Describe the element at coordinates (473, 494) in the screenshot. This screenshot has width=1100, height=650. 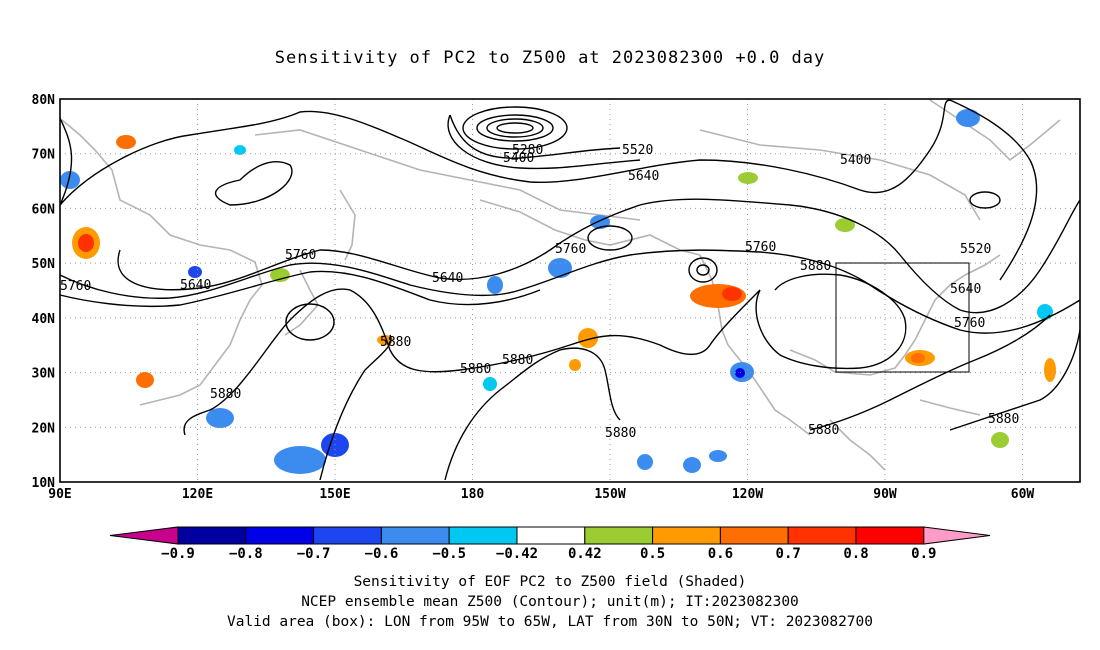
I see `lon-label: 180` at that location.